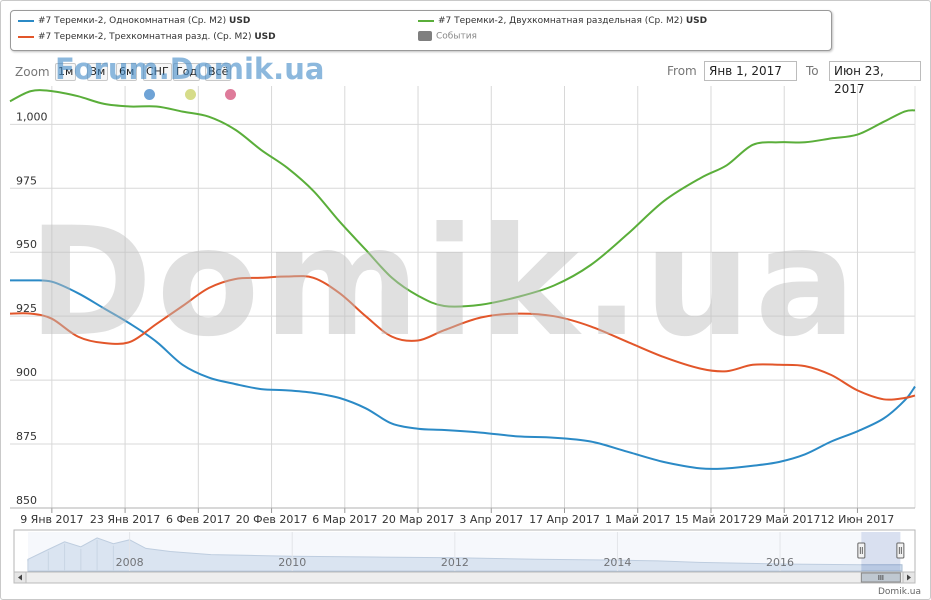  I want to click on legend-item-one-room: #7 Теремки-2, Однокомнатная (Ср. M2) USD, so click(134, 21).